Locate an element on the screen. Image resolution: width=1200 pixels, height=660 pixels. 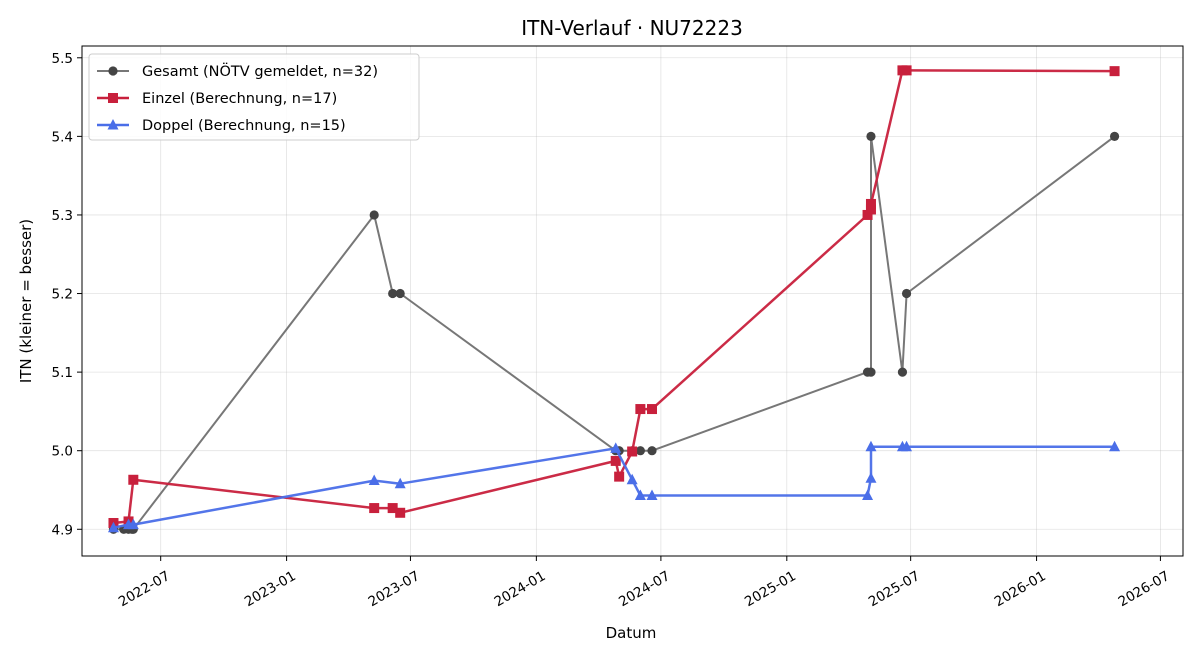
legend-item-einzel: Einzel (Berechnung, n=17) is located at coordinates (217, 99).